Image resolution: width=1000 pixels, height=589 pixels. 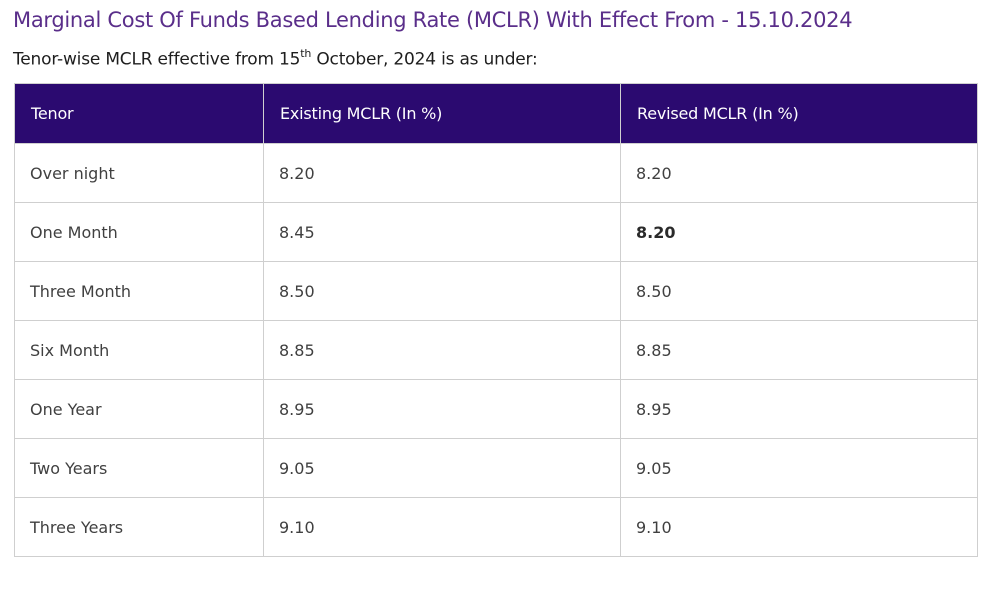 I want to click on table-row: Three Month 8.50 8.50, so click(x=496, y=291).